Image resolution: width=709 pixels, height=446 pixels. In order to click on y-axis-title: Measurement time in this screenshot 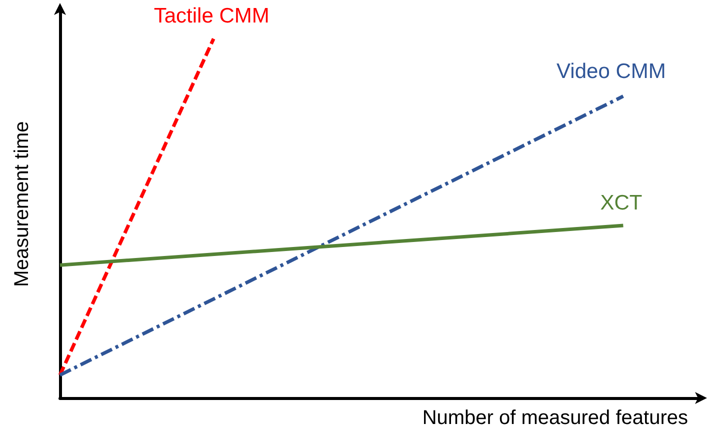, I will do `click(22, 204)`.